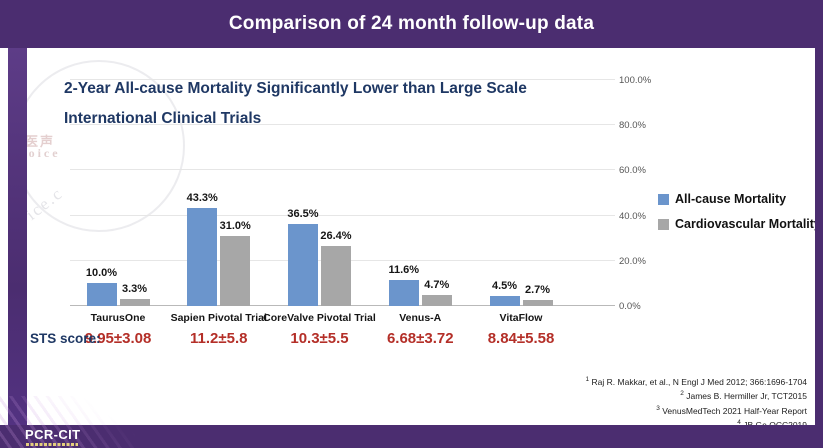 The height and width of the screenshot is (448, 823). What do you see at coordinates (635, 80) in the screenshot?
I see `y-tick-label: 100.0%` at bounding box center [635, 80].